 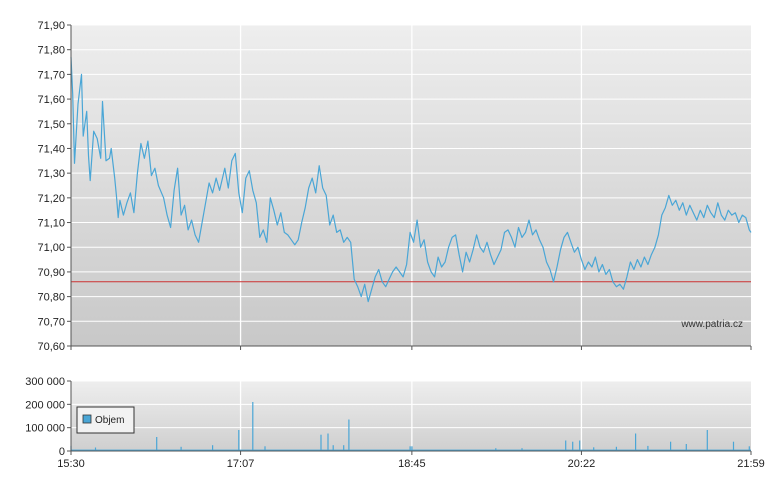 What do you see at coordinates (412, 464) in the screenshot?
I see `x-tick-label: 18:45` at bounding box center [412, 464].